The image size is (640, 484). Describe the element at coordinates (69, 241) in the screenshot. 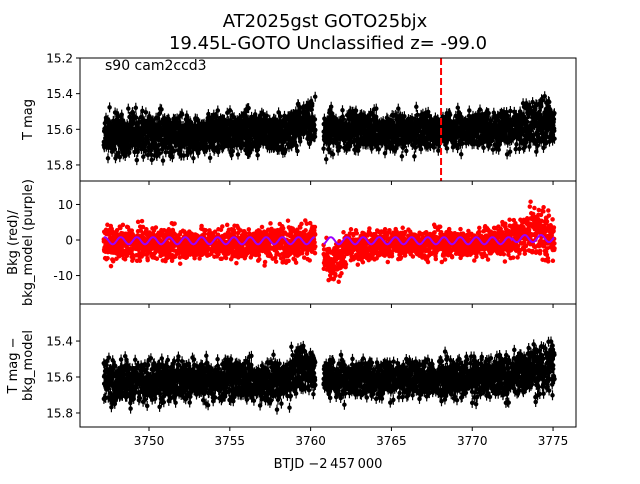

I see `y-tick-label: 0` at that location.